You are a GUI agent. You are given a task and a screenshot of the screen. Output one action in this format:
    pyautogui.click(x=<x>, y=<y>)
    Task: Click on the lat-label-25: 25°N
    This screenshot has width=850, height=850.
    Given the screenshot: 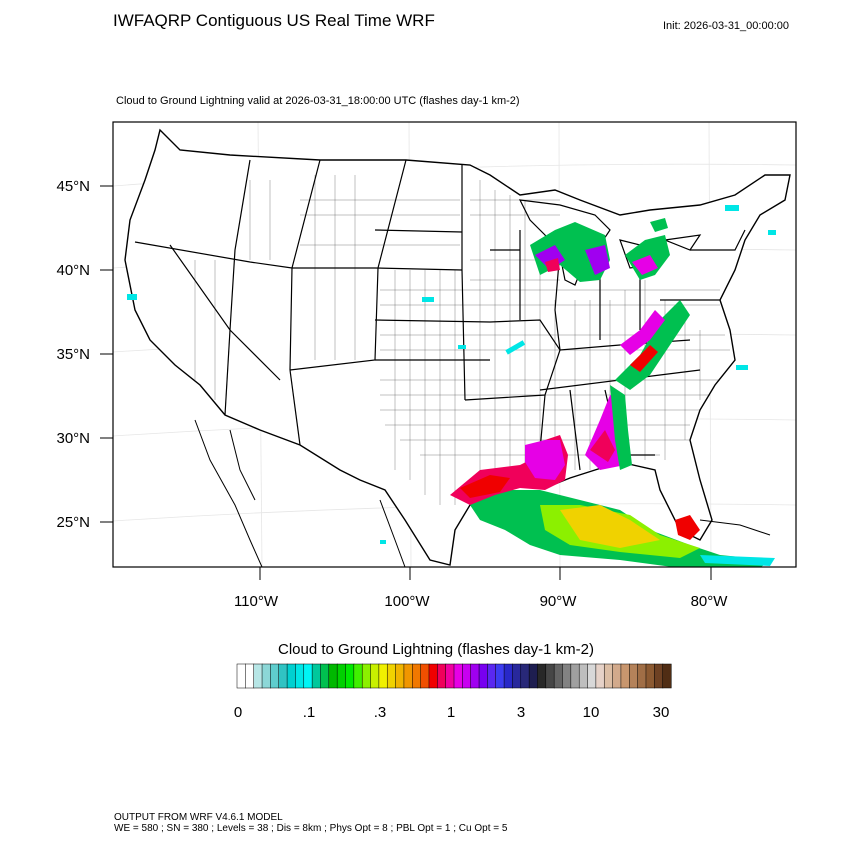 What is the action you would take?
    pyautogui.click(x=73, y=522)
    